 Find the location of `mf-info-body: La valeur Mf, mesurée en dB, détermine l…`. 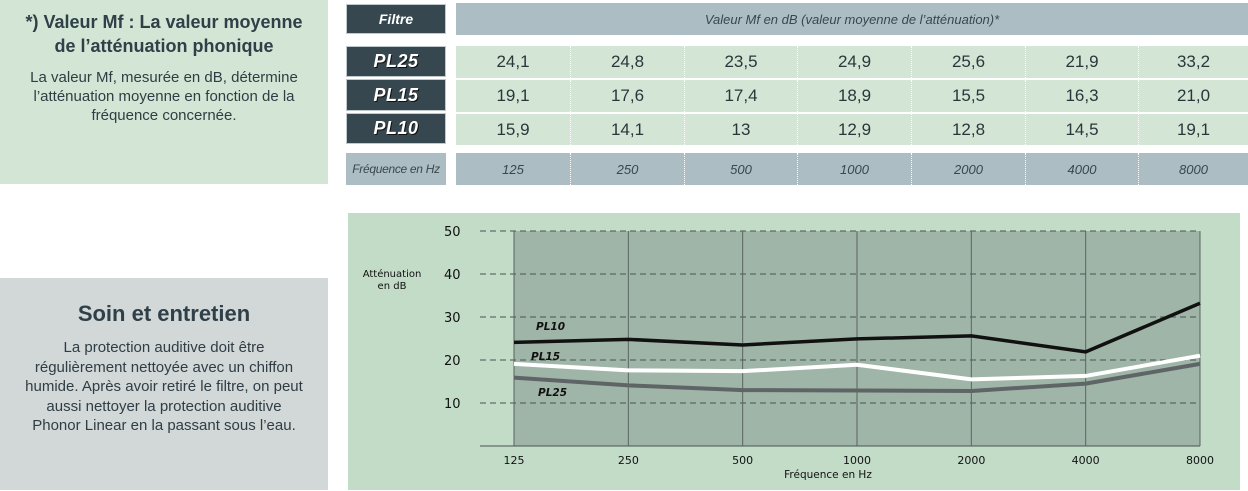

mf-info-body: La valeur Mf, mesurée en dB, détermine l… is located at coordinates (164, 96).